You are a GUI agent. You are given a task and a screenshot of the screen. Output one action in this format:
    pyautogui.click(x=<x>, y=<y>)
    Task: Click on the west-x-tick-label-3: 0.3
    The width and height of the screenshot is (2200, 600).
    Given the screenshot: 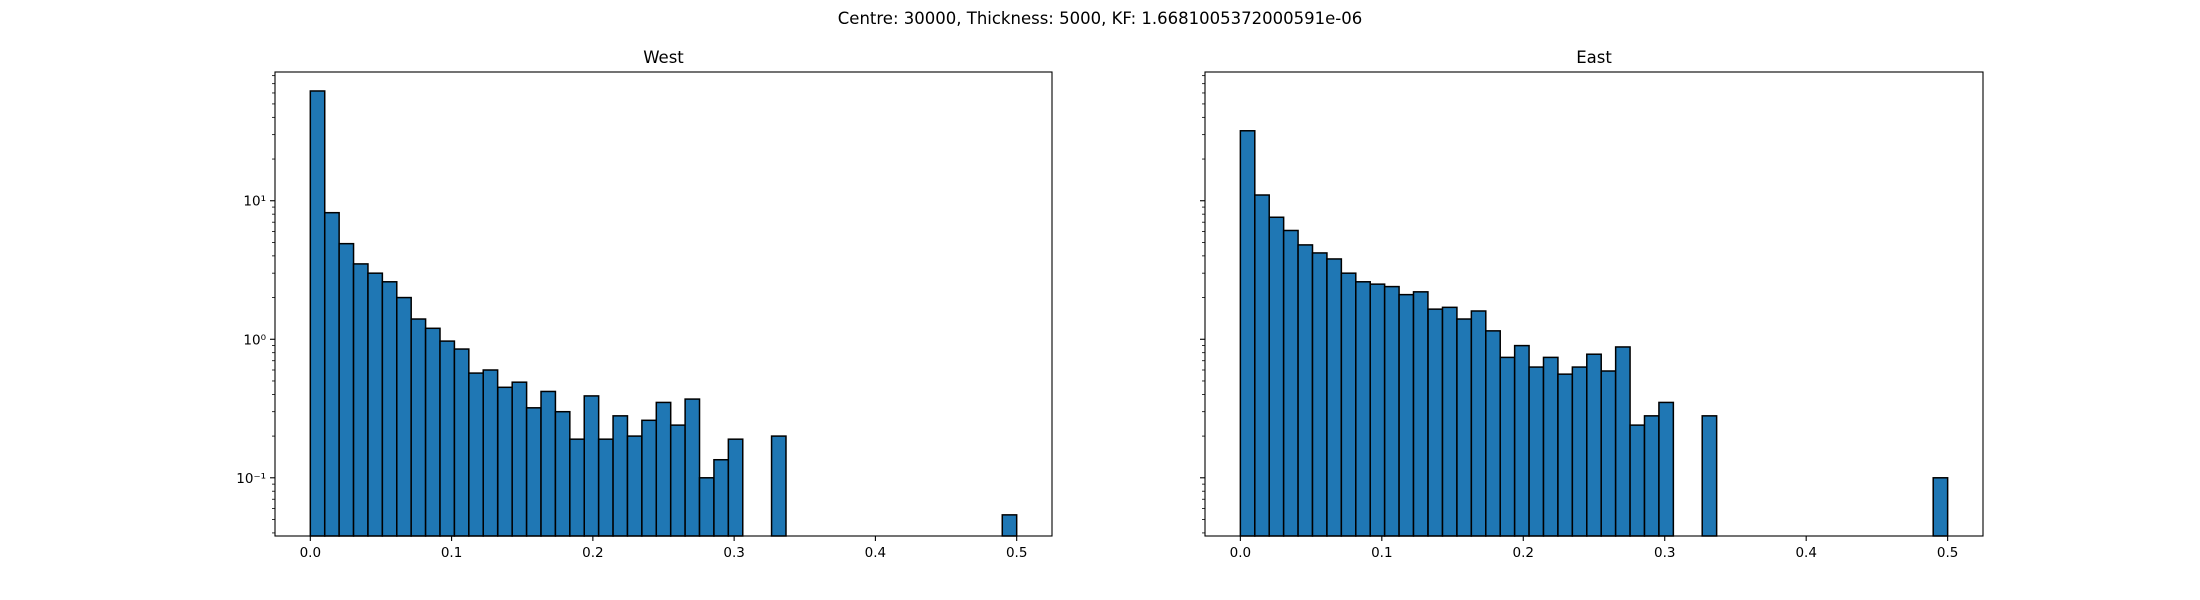 What is the action you would take?
    pyautogui.click(x=733, y=553)
    